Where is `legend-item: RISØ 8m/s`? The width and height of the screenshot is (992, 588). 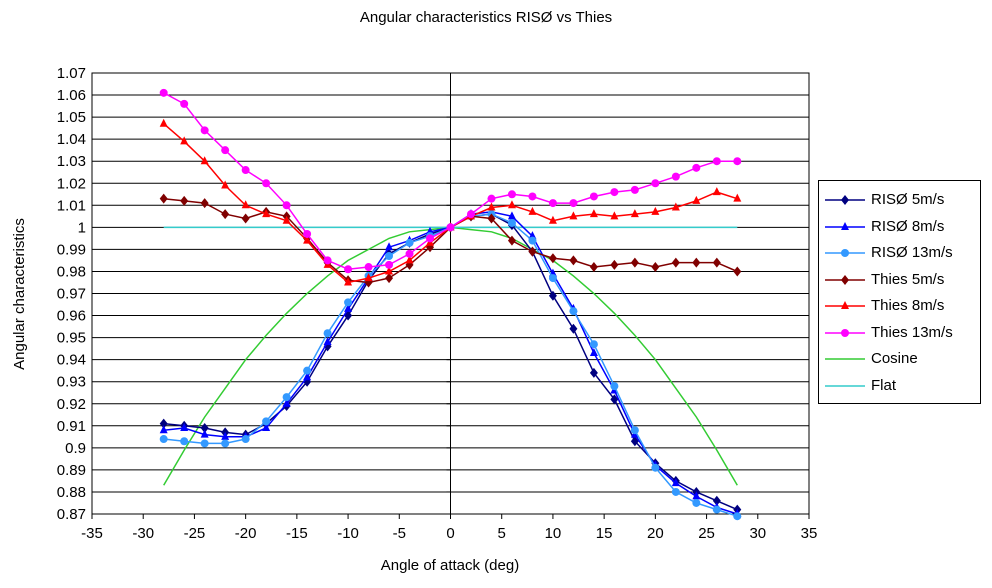
legend-item: RISØ 8m/s is located at coordinates (900, 227).